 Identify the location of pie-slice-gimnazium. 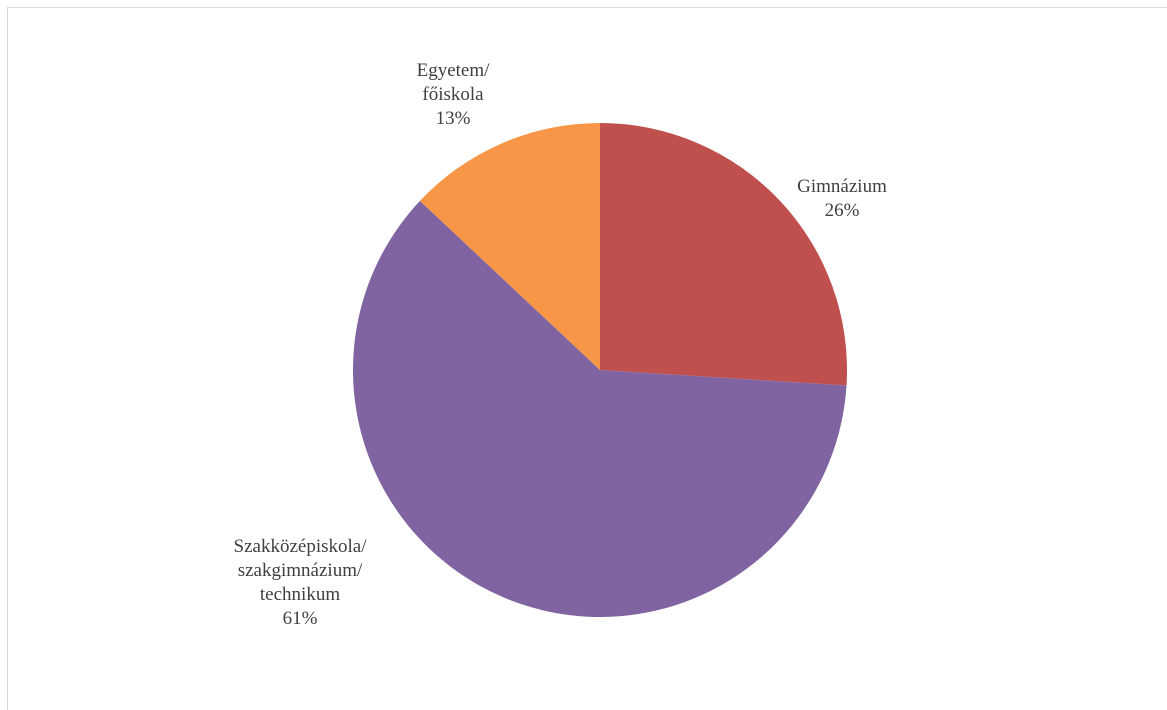
(723, 254).